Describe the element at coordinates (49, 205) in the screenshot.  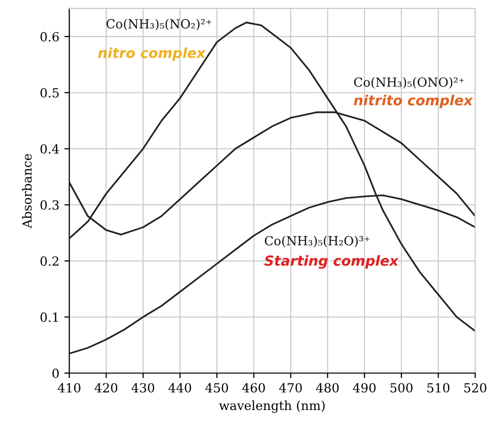
I see `y-tick-label: 0.3` at that location.